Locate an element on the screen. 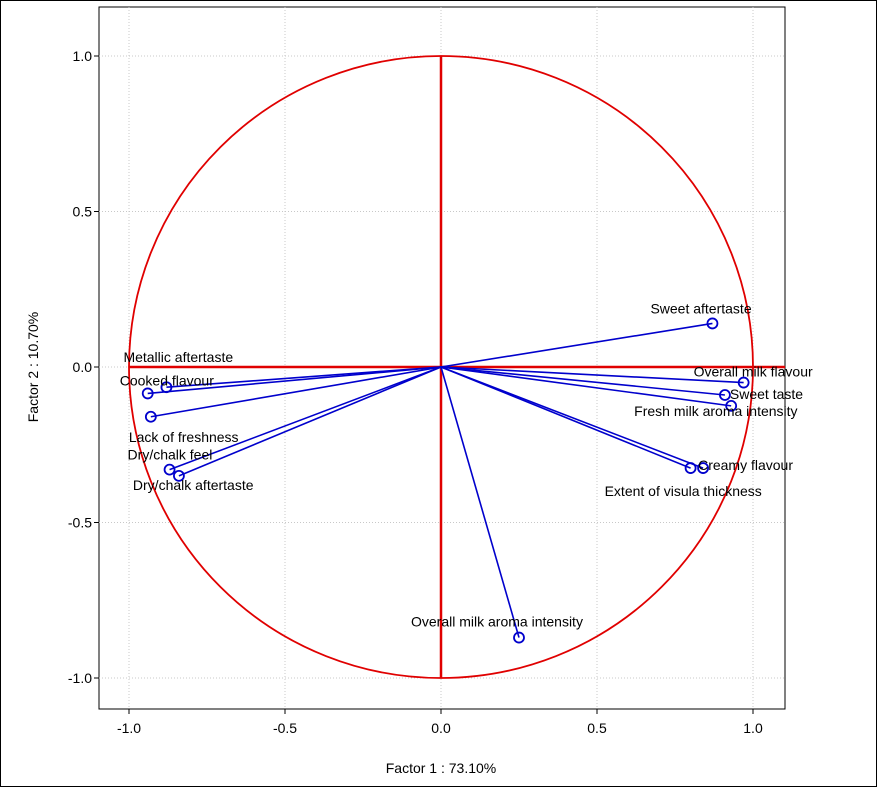 The height and width of the screenshot is (788, 877). variable-label: Dry/chalk feel is located at coordinates (170, 455).